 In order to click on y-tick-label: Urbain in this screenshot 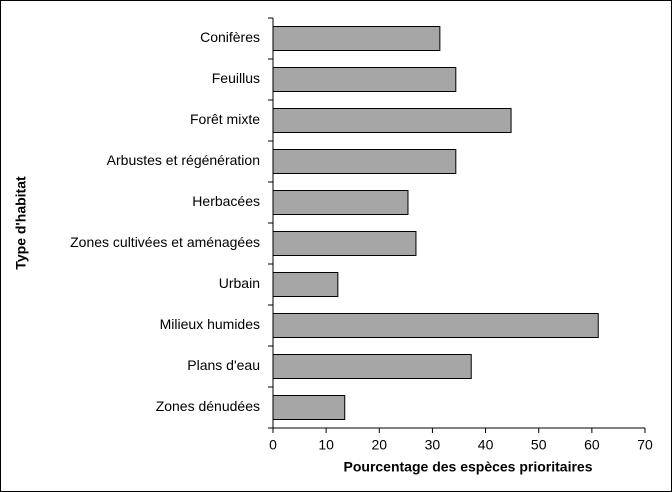, I will do `click(239, 283)`.